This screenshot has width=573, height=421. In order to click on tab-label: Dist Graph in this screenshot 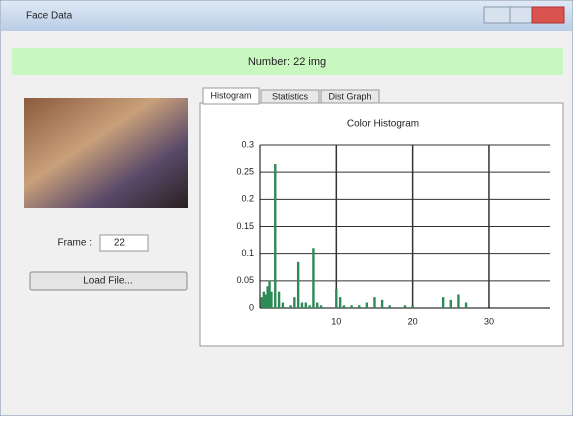, I will do `click(349, 96)`.